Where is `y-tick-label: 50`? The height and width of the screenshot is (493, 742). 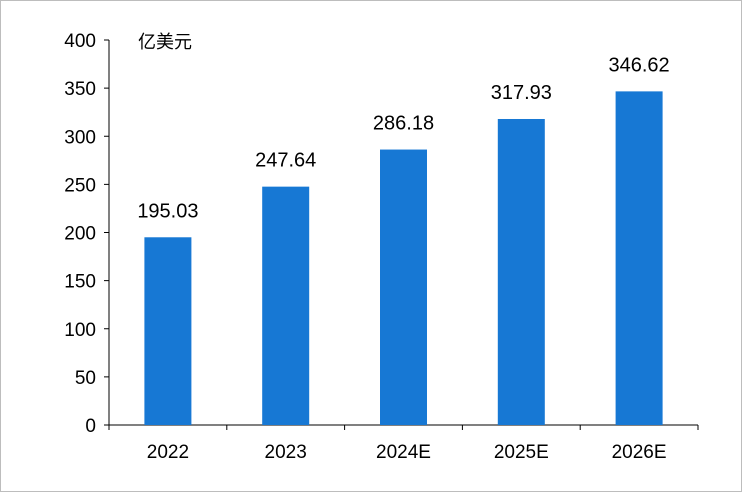 y-tick-label: 50 is located at coordinates (85, 378).